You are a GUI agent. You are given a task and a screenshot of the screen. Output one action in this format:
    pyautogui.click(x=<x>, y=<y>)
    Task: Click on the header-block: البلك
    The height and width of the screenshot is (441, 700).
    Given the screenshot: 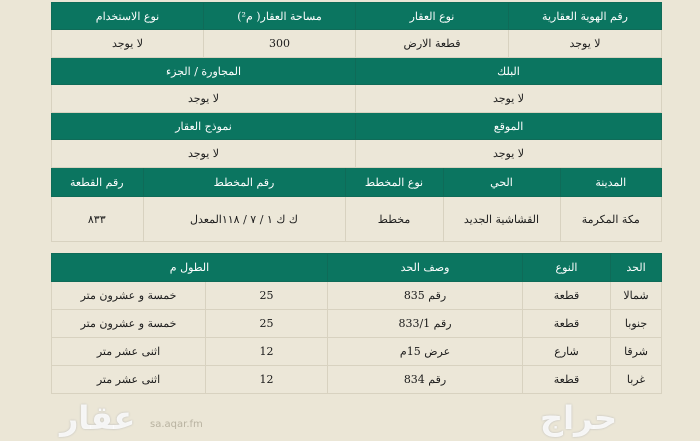 What is the action you would take?
    pyautogui.click(x=508, y=71)
    